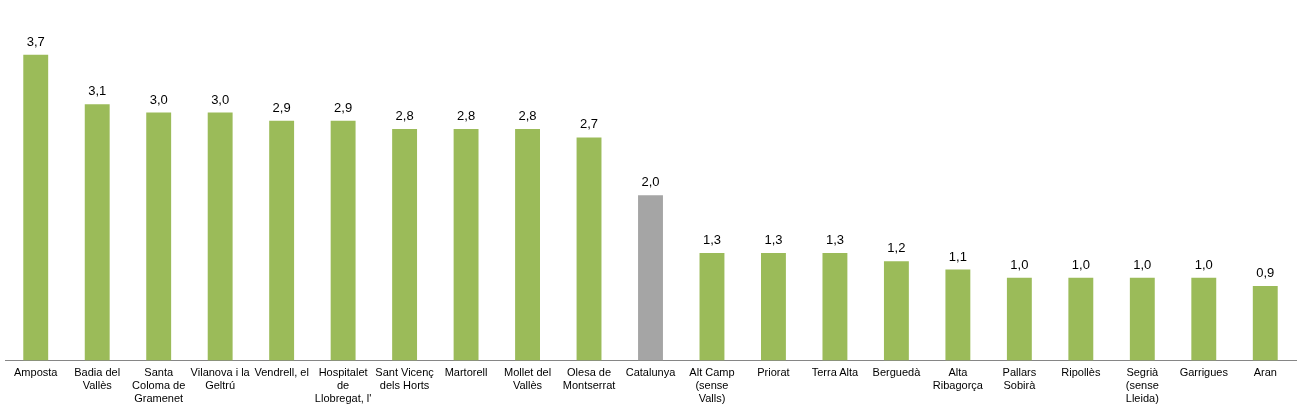 Image resolution: width=1301 pixels, height=412 pixels. Describe the element at coordinates (1265, 273) in the screenshot. I see `data-label: 0,9` at that location.